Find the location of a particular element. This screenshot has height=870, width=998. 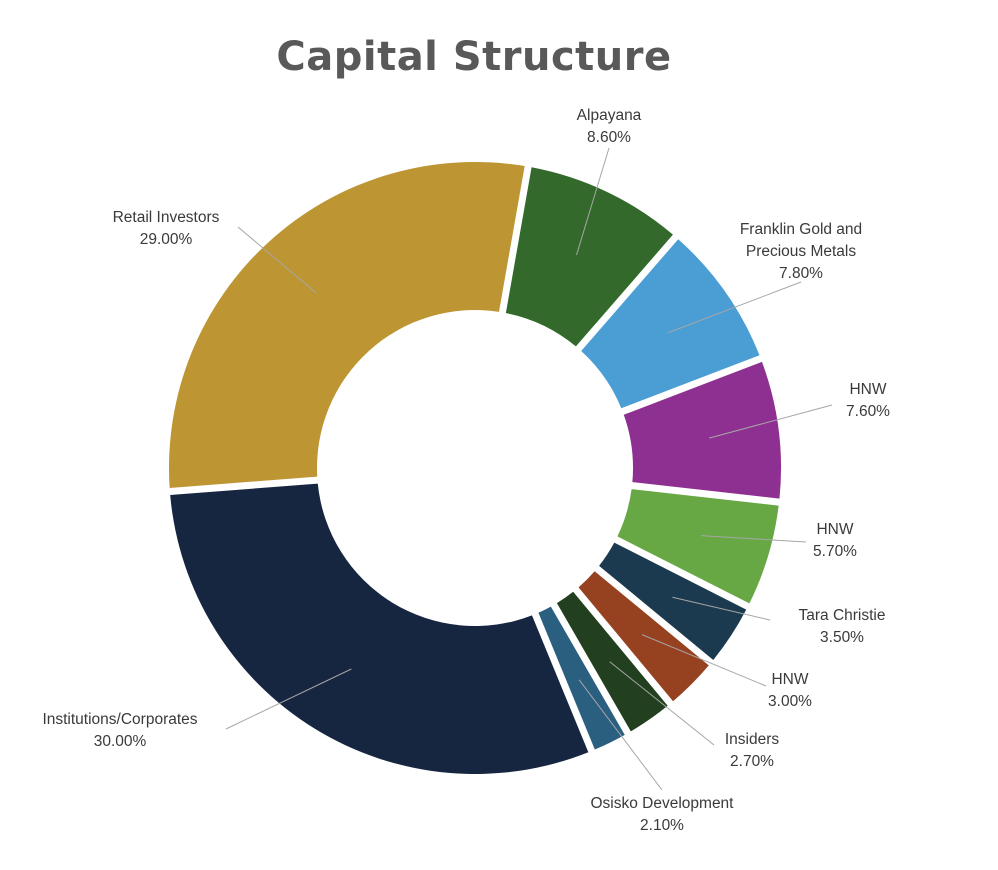

data-label-value: 2.70% is located at coordinates (752, 761).